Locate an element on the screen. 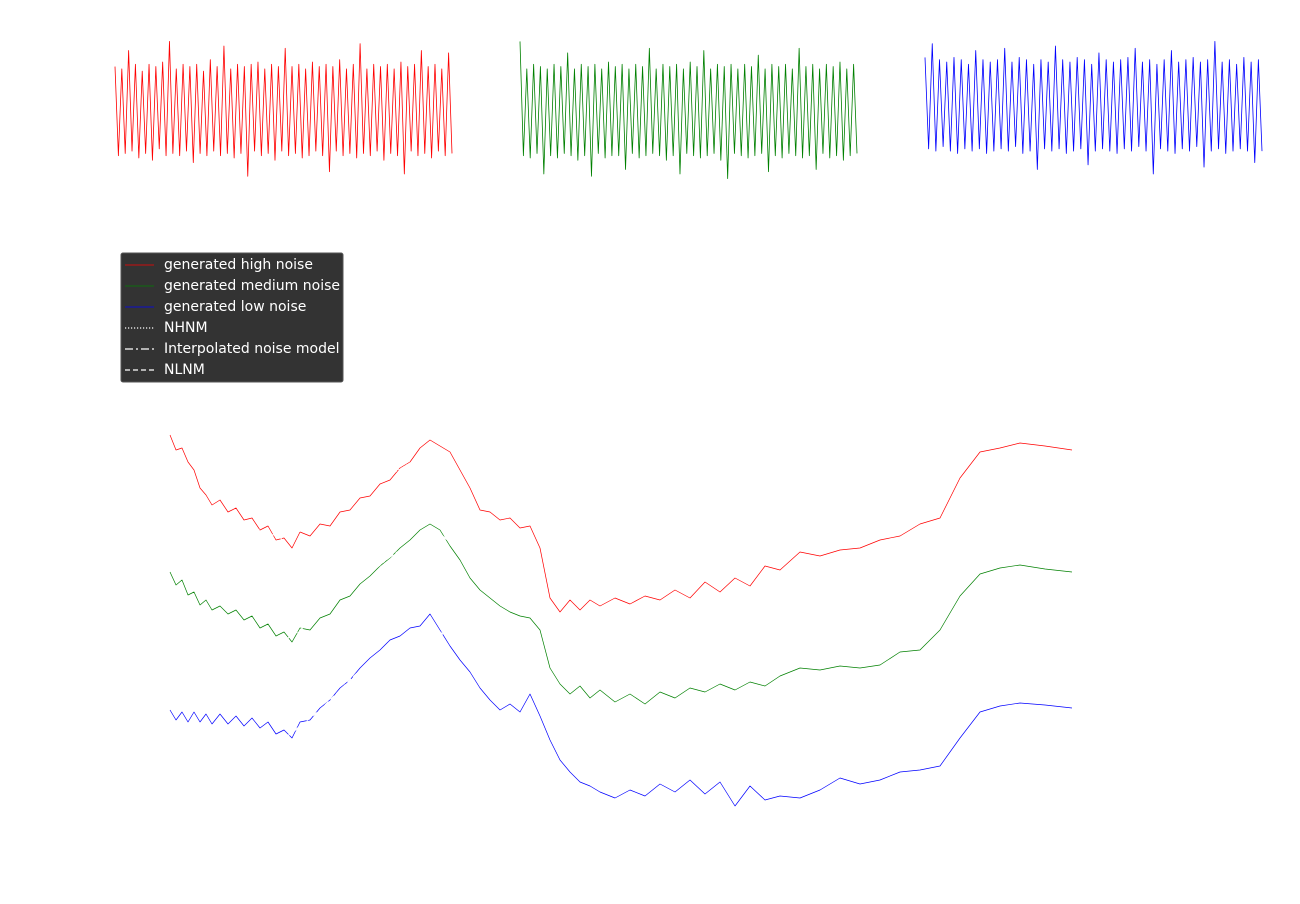 This screenshot has height=904, width=1300. legend-label: generated low noise is located at coordinates (235, 307).